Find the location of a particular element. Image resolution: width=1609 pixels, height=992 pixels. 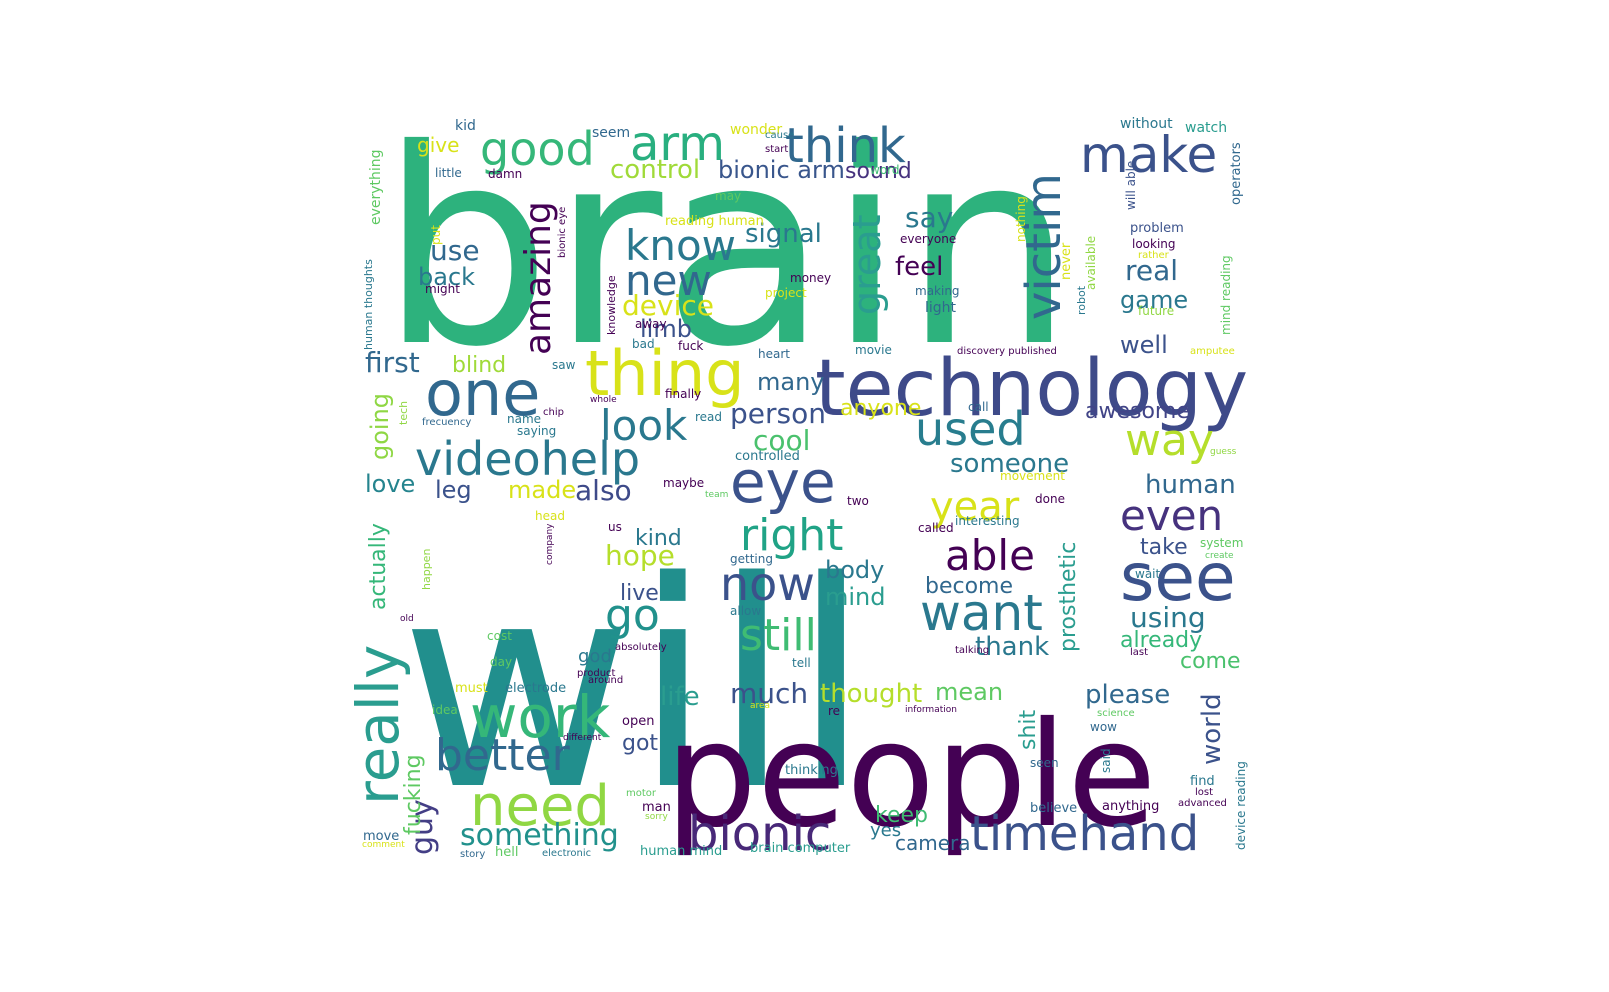

word-without: without is located at coordinates (1146, 124).